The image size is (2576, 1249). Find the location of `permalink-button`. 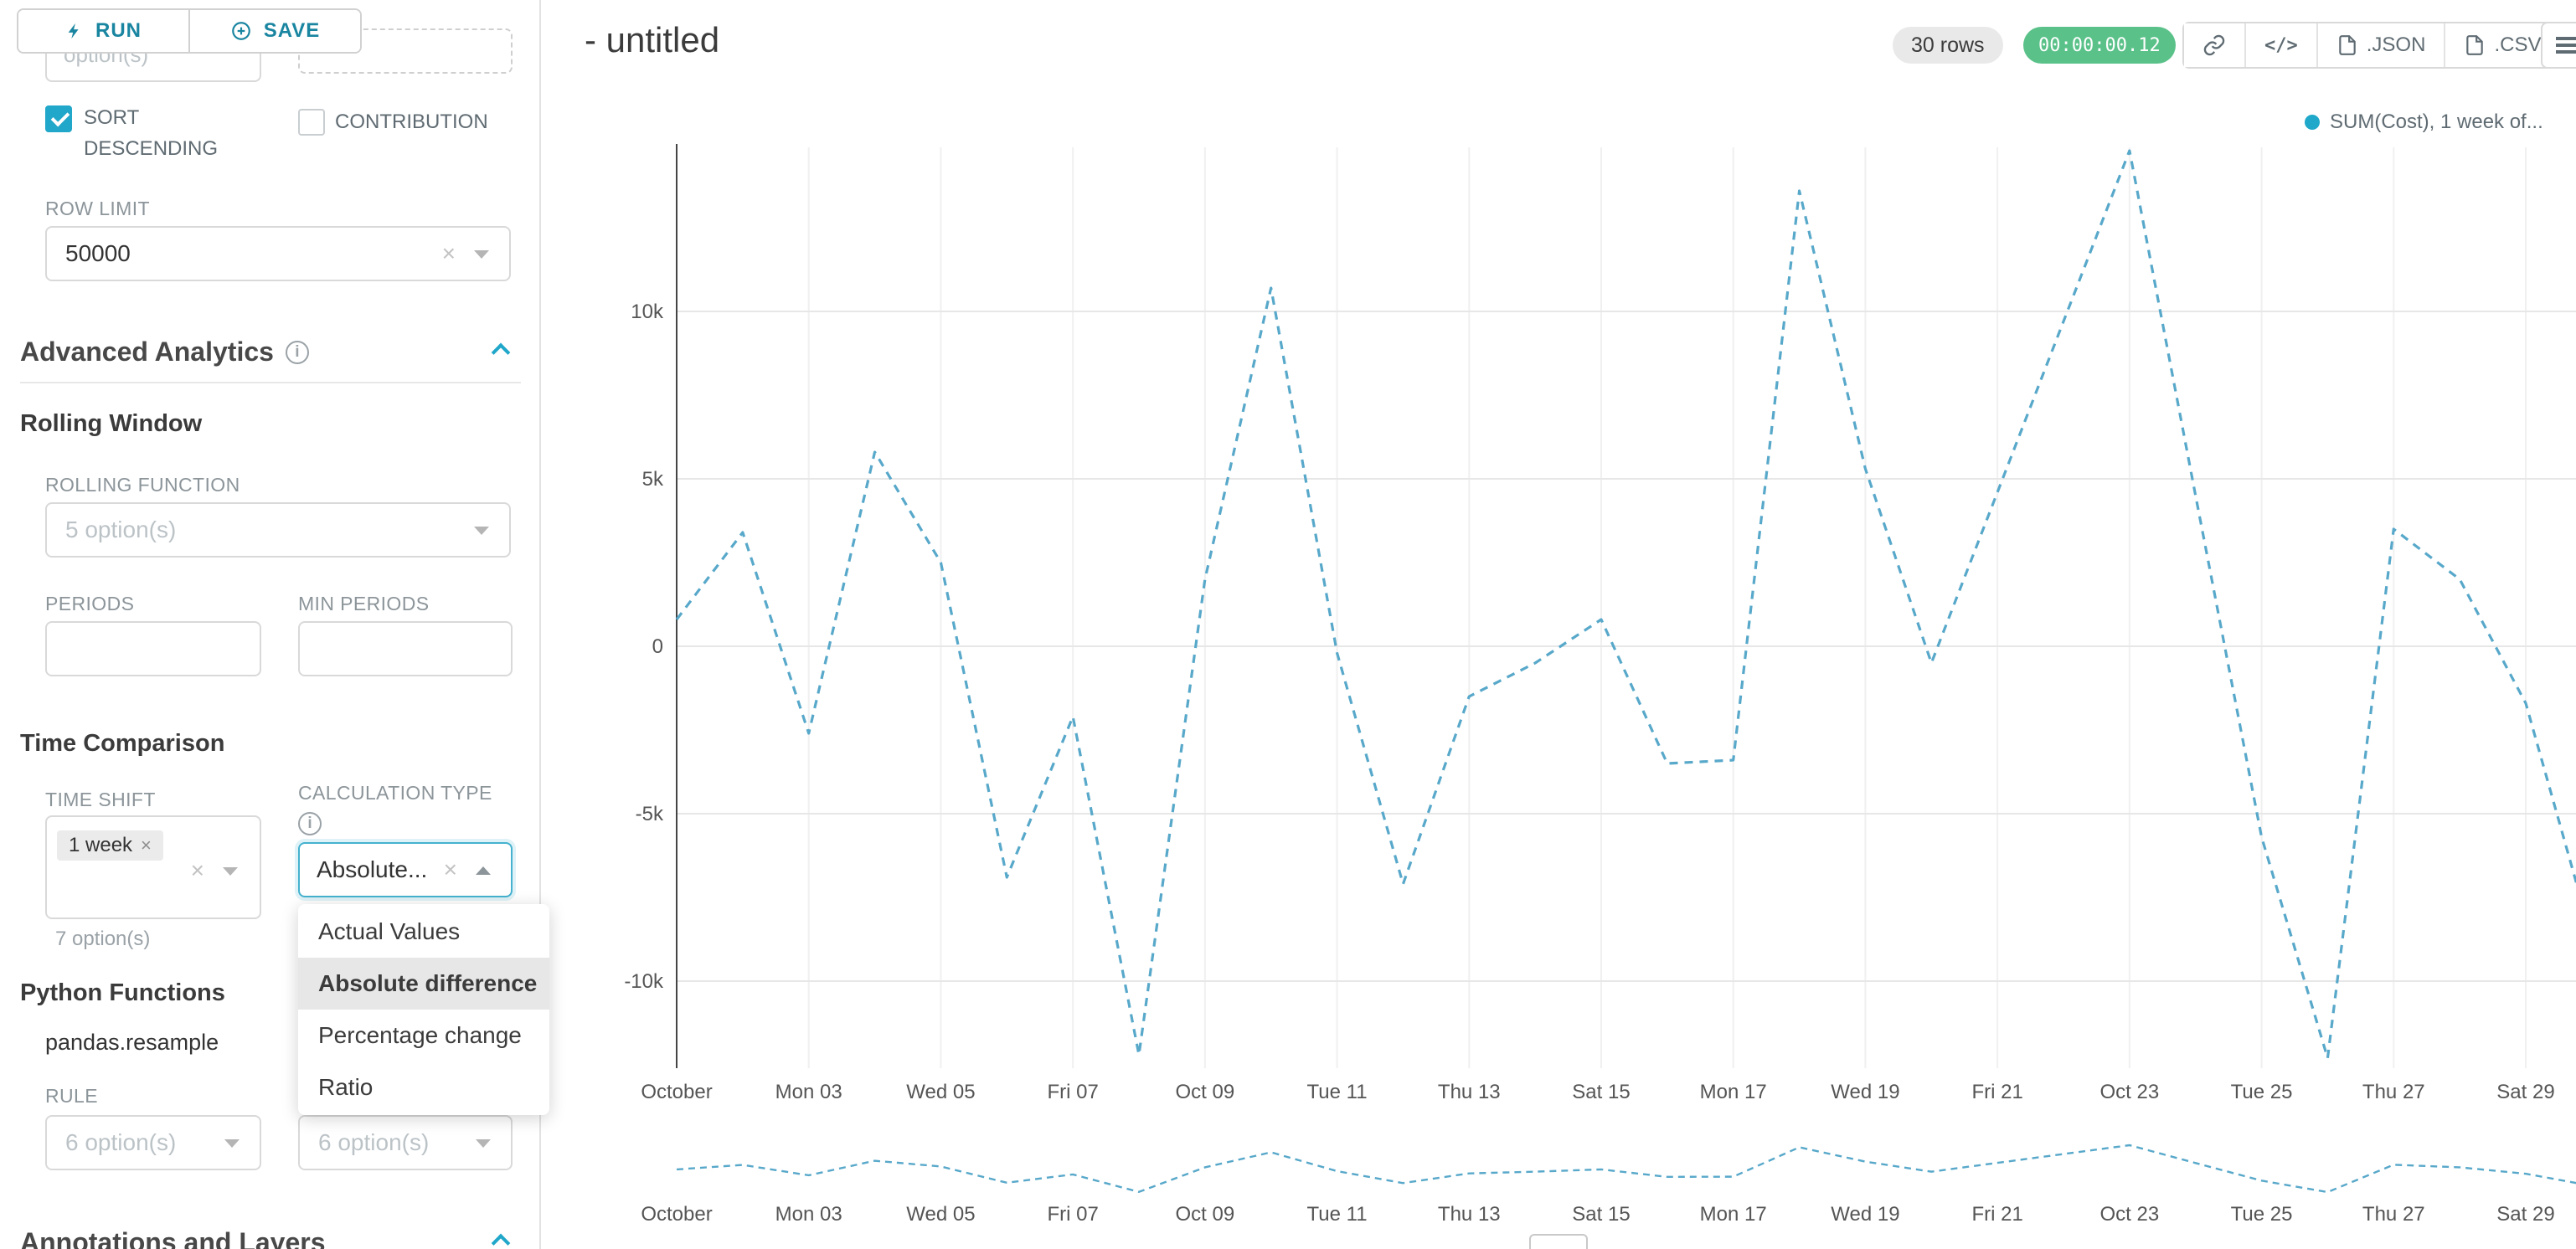

permalink-button is located at coordinates (2214, 45).